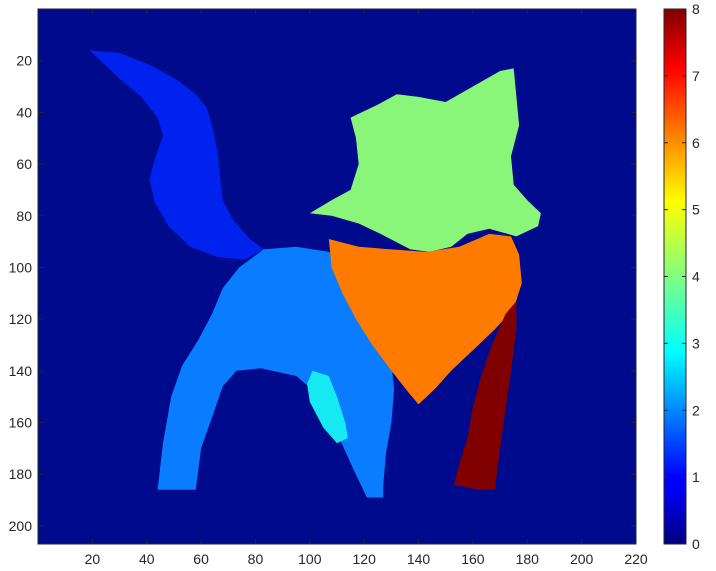  What do you see at coordinates (310, 559) in the screenshot?
I see `x-tick-label: 100` at bounding box center [310, 559].